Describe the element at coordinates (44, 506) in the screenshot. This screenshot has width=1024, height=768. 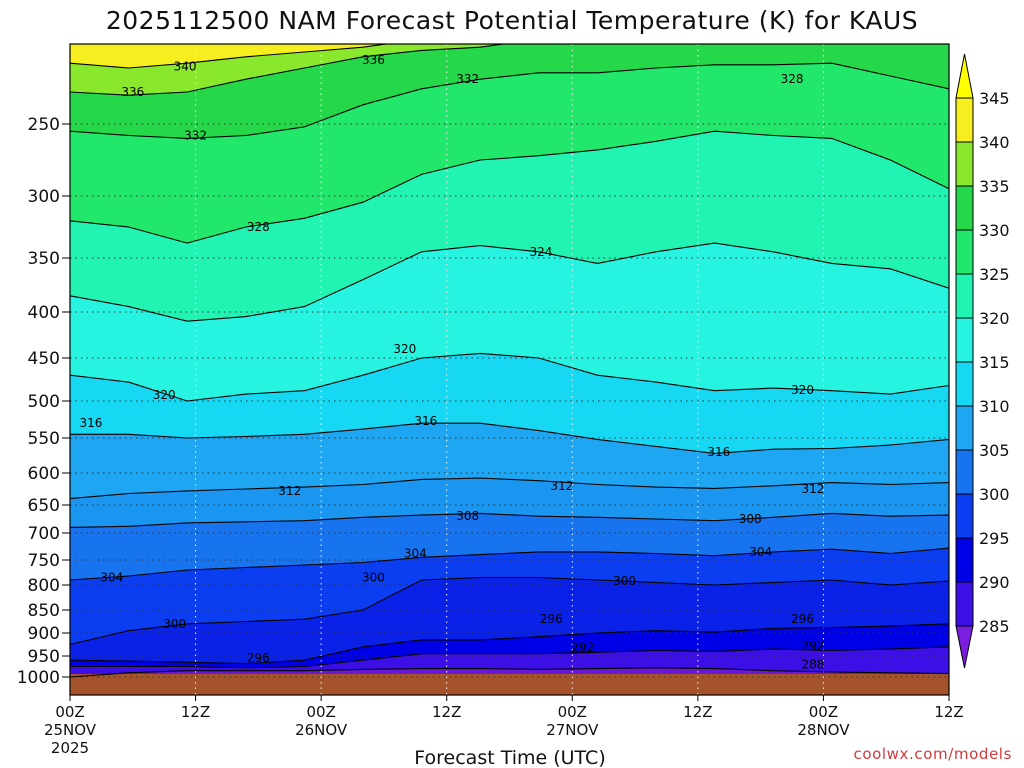
I see `y-tick-label: 650` at that location.